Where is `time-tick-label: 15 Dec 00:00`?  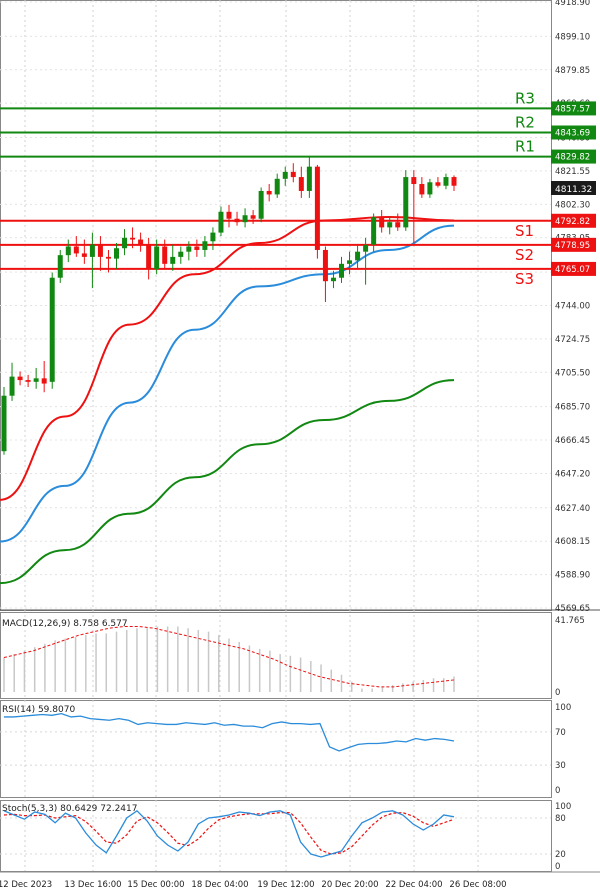 time-tick-label: 15 Dec 00:00 is located at coordinates (155, 885).